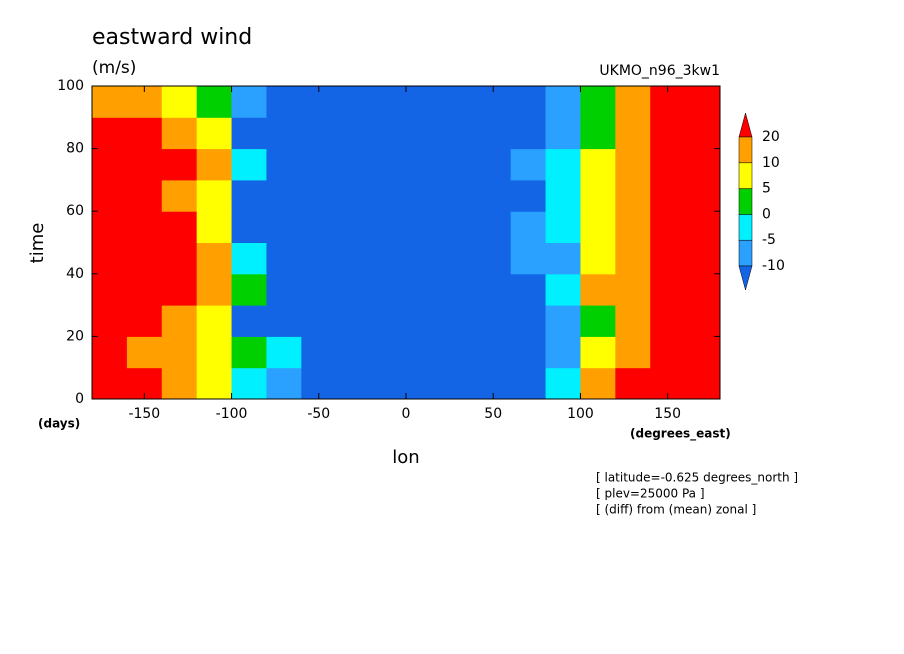 Image resolution: width=904 pixels, height=654 pixels. What do you see at coordinates (75, 336) in the screenshot?
I see `y-tick-label: 20` at bounding box center [75, 336].